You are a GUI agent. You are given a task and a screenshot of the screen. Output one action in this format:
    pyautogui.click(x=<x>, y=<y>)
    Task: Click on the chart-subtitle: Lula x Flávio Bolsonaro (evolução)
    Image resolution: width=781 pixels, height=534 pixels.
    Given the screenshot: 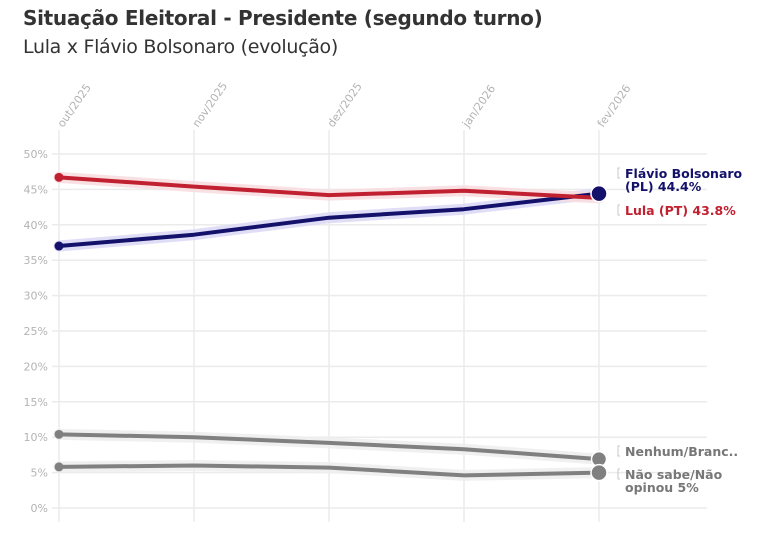 What is the action you would take?
    pyautogui.click(x=180, y=47)
    